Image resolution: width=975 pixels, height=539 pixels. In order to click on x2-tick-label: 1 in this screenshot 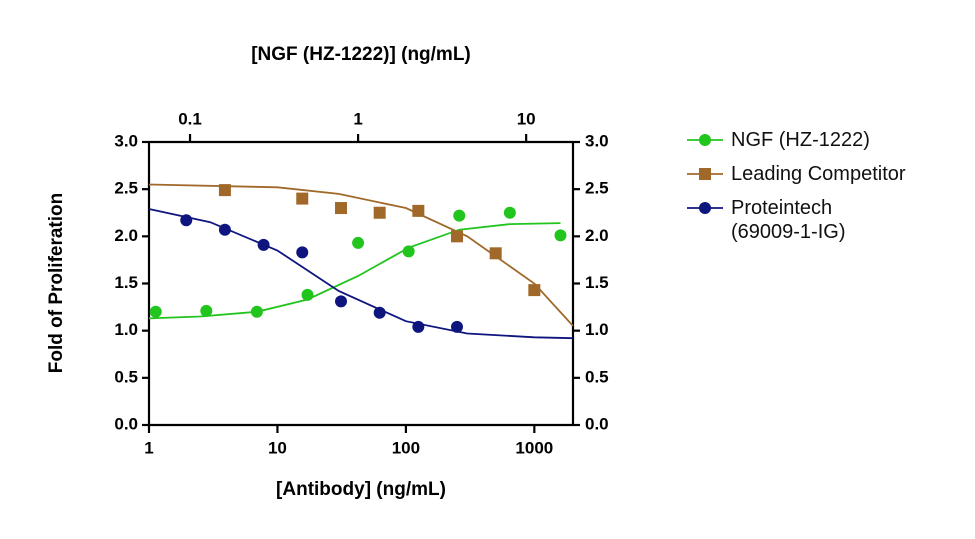, I will do `click(357, 118)`.